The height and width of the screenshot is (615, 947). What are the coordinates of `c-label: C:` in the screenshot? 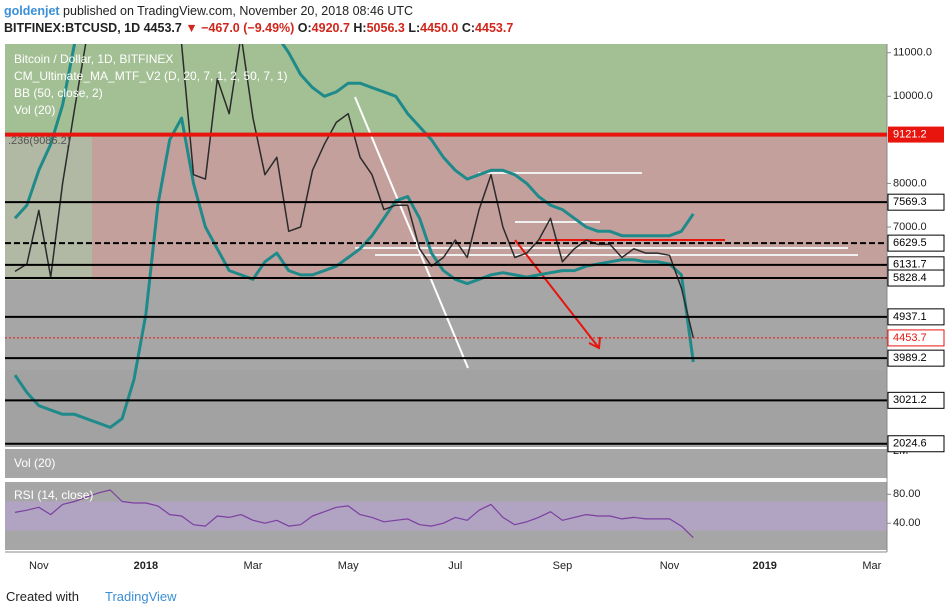 It's located at (468, 28).